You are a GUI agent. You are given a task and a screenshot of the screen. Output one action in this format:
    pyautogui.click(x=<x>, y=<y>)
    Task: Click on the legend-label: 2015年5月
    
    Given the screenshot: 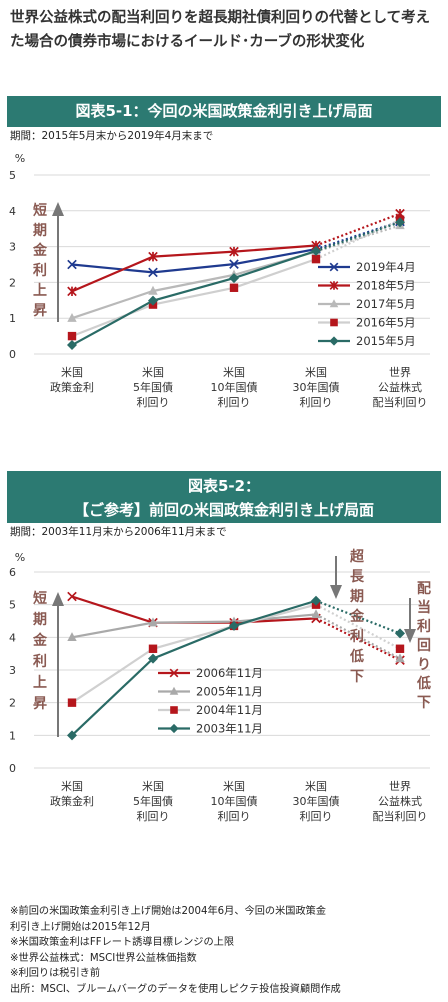 What is the action you would take?
    pyautogui.click(x=386, y=341)
    